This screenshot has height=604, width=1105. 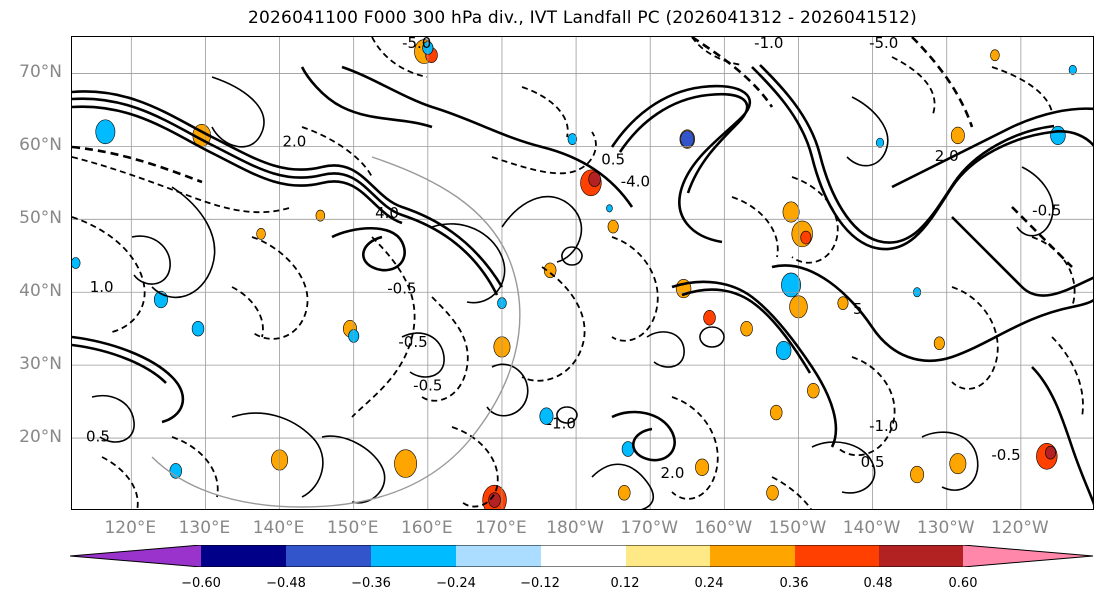 What do you see at coordinates (871, 528) in the screenshot?
I see `longitude-label: 140°W` at bounding box center [871, 528].